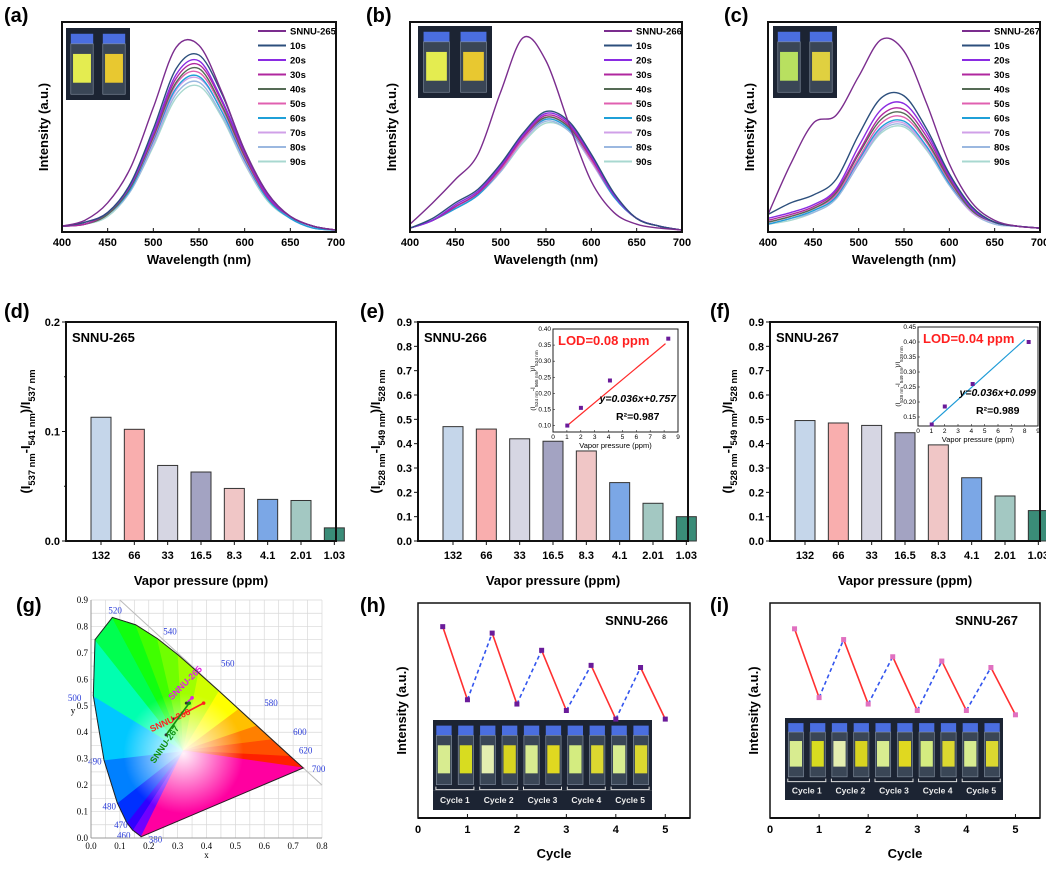  Describe the element at coordinates (909, 327) in the screenshot. I see `inset-y-tick-label: 0.45` at that location.